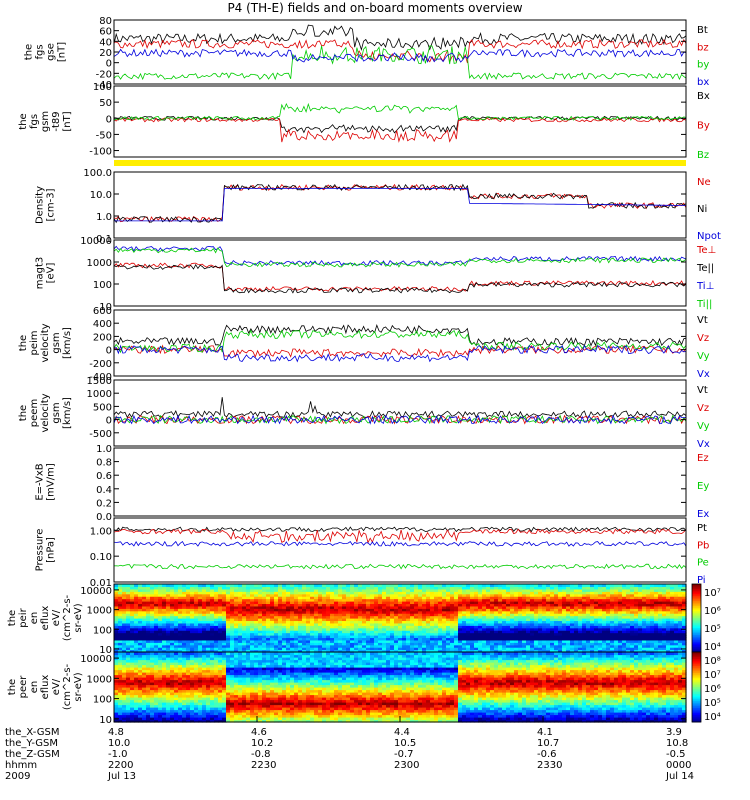 The height and width of the screenshot is (800, 750). What do you see at coordinates (261, 754) in the screenshot?
I see `footer-value: -0.8` at bounding box center [261, 754].